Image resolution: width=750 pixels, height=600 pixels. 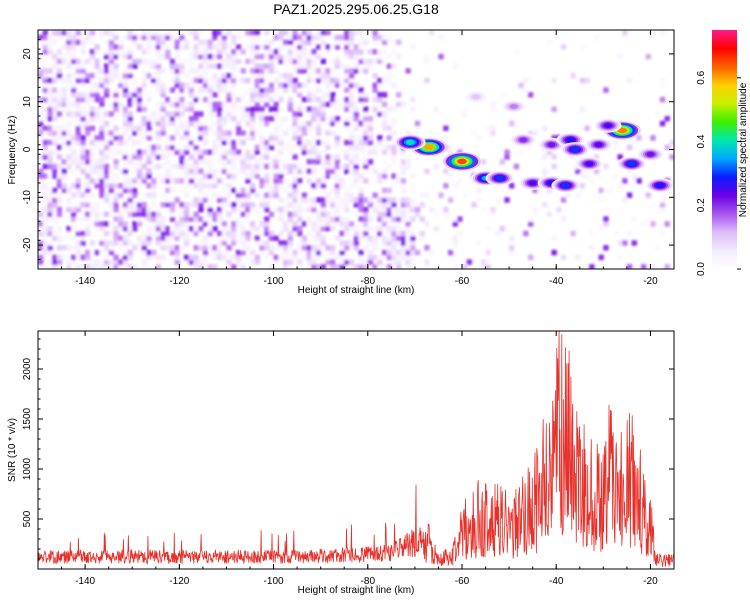 I want to click on heatmap-x-tick-label: -120, so click(x=179, y=281).